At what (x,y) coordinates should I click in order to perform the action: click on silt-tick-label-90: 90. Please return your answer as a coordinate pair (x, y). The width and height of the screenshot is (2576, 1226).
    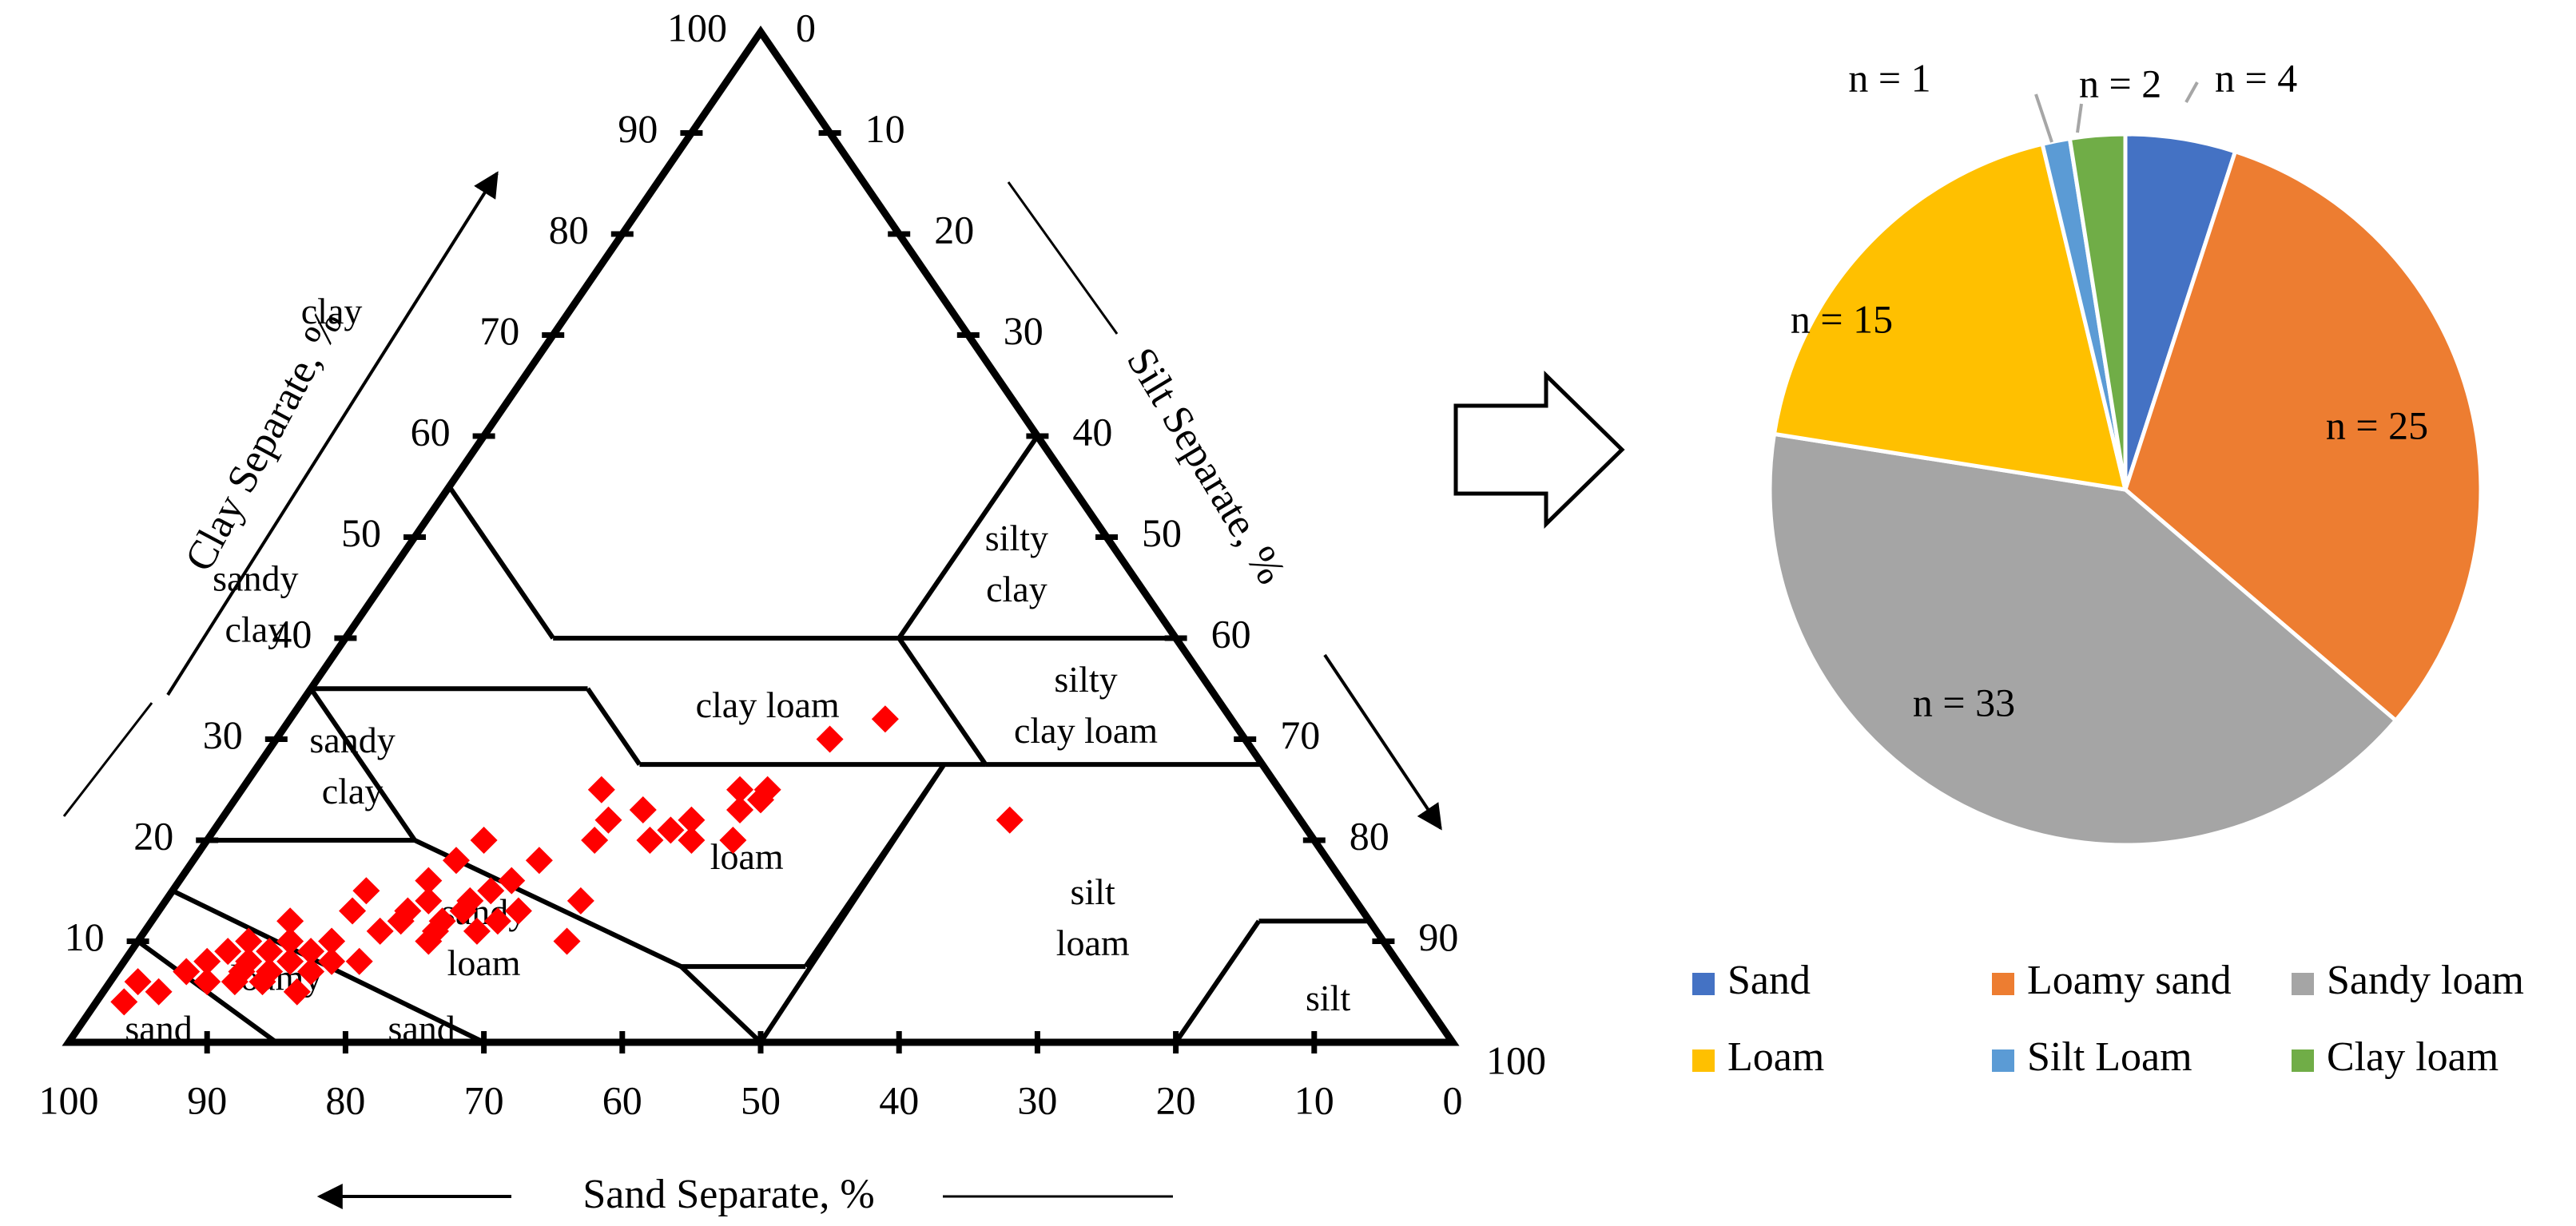
    Looking at the image, I should click on (1438, 937).